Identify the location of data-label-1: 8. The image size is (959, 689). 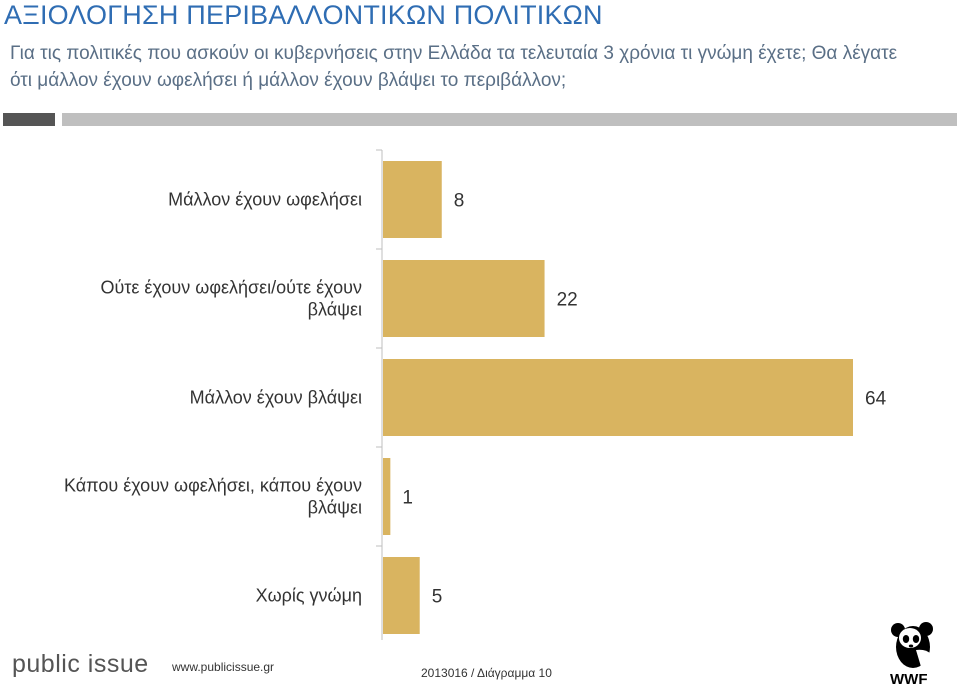
(459, 201).